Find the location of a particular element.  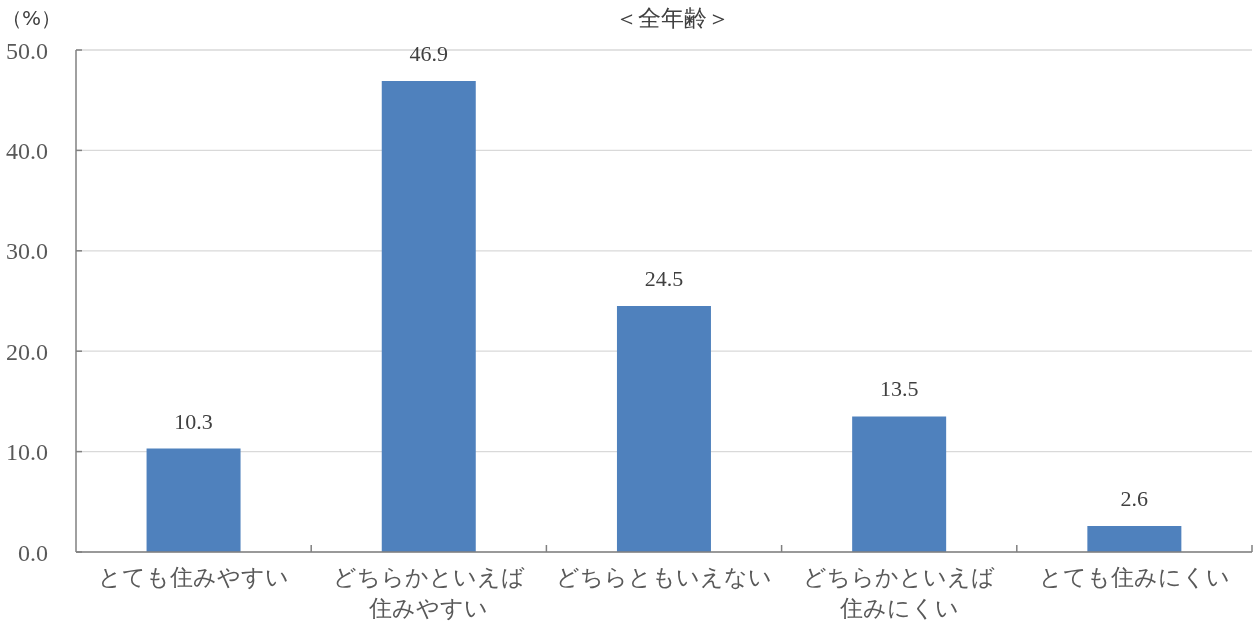

data-label: 46.9 is located at coordinates (429, 54).